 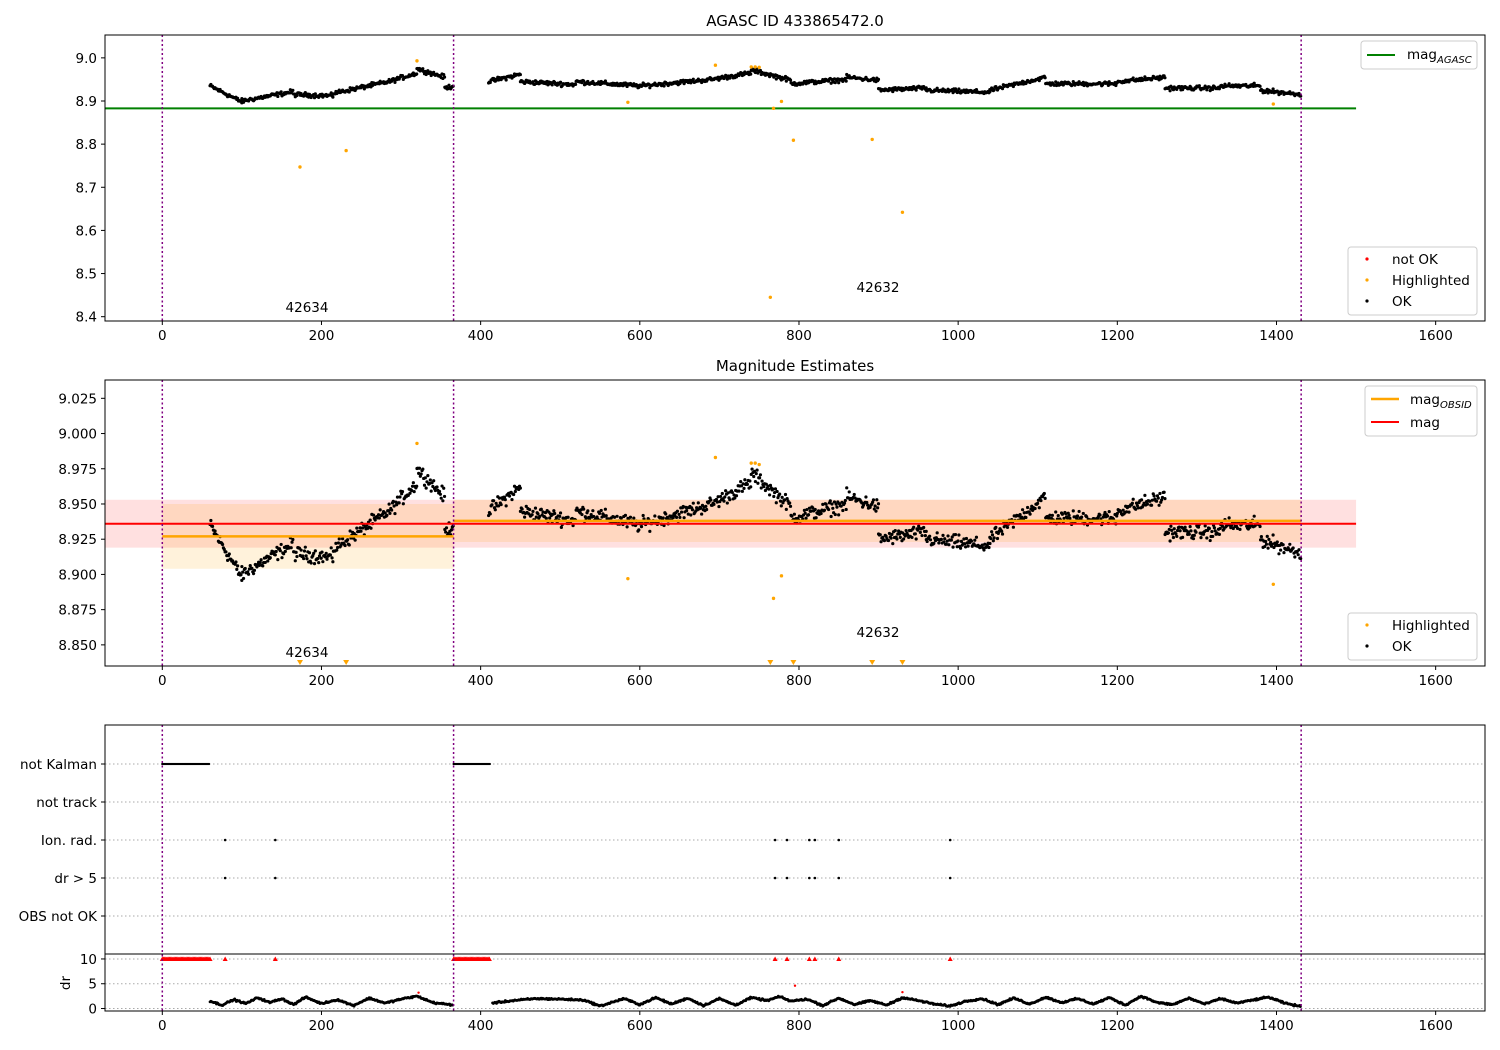 What do you see at coordinates (77, 399) in the screenshot?
I see `y-tick-label: 9.025` at bounding box center [77, 399].